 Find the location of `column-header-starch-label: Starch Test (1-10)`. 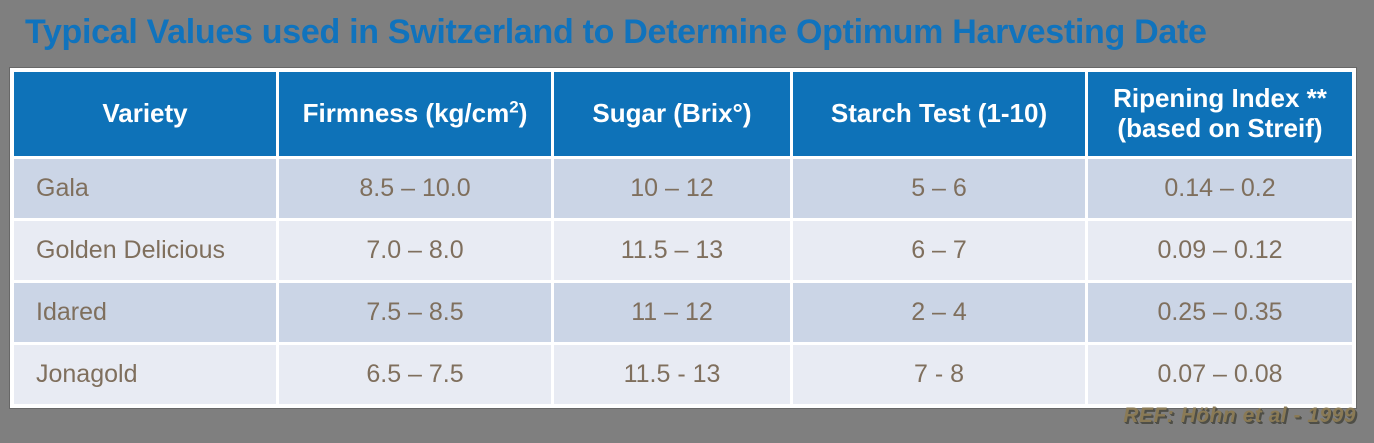

column-header-starch-label: Starch Test (1-10) is located at coordinates (939, 113).